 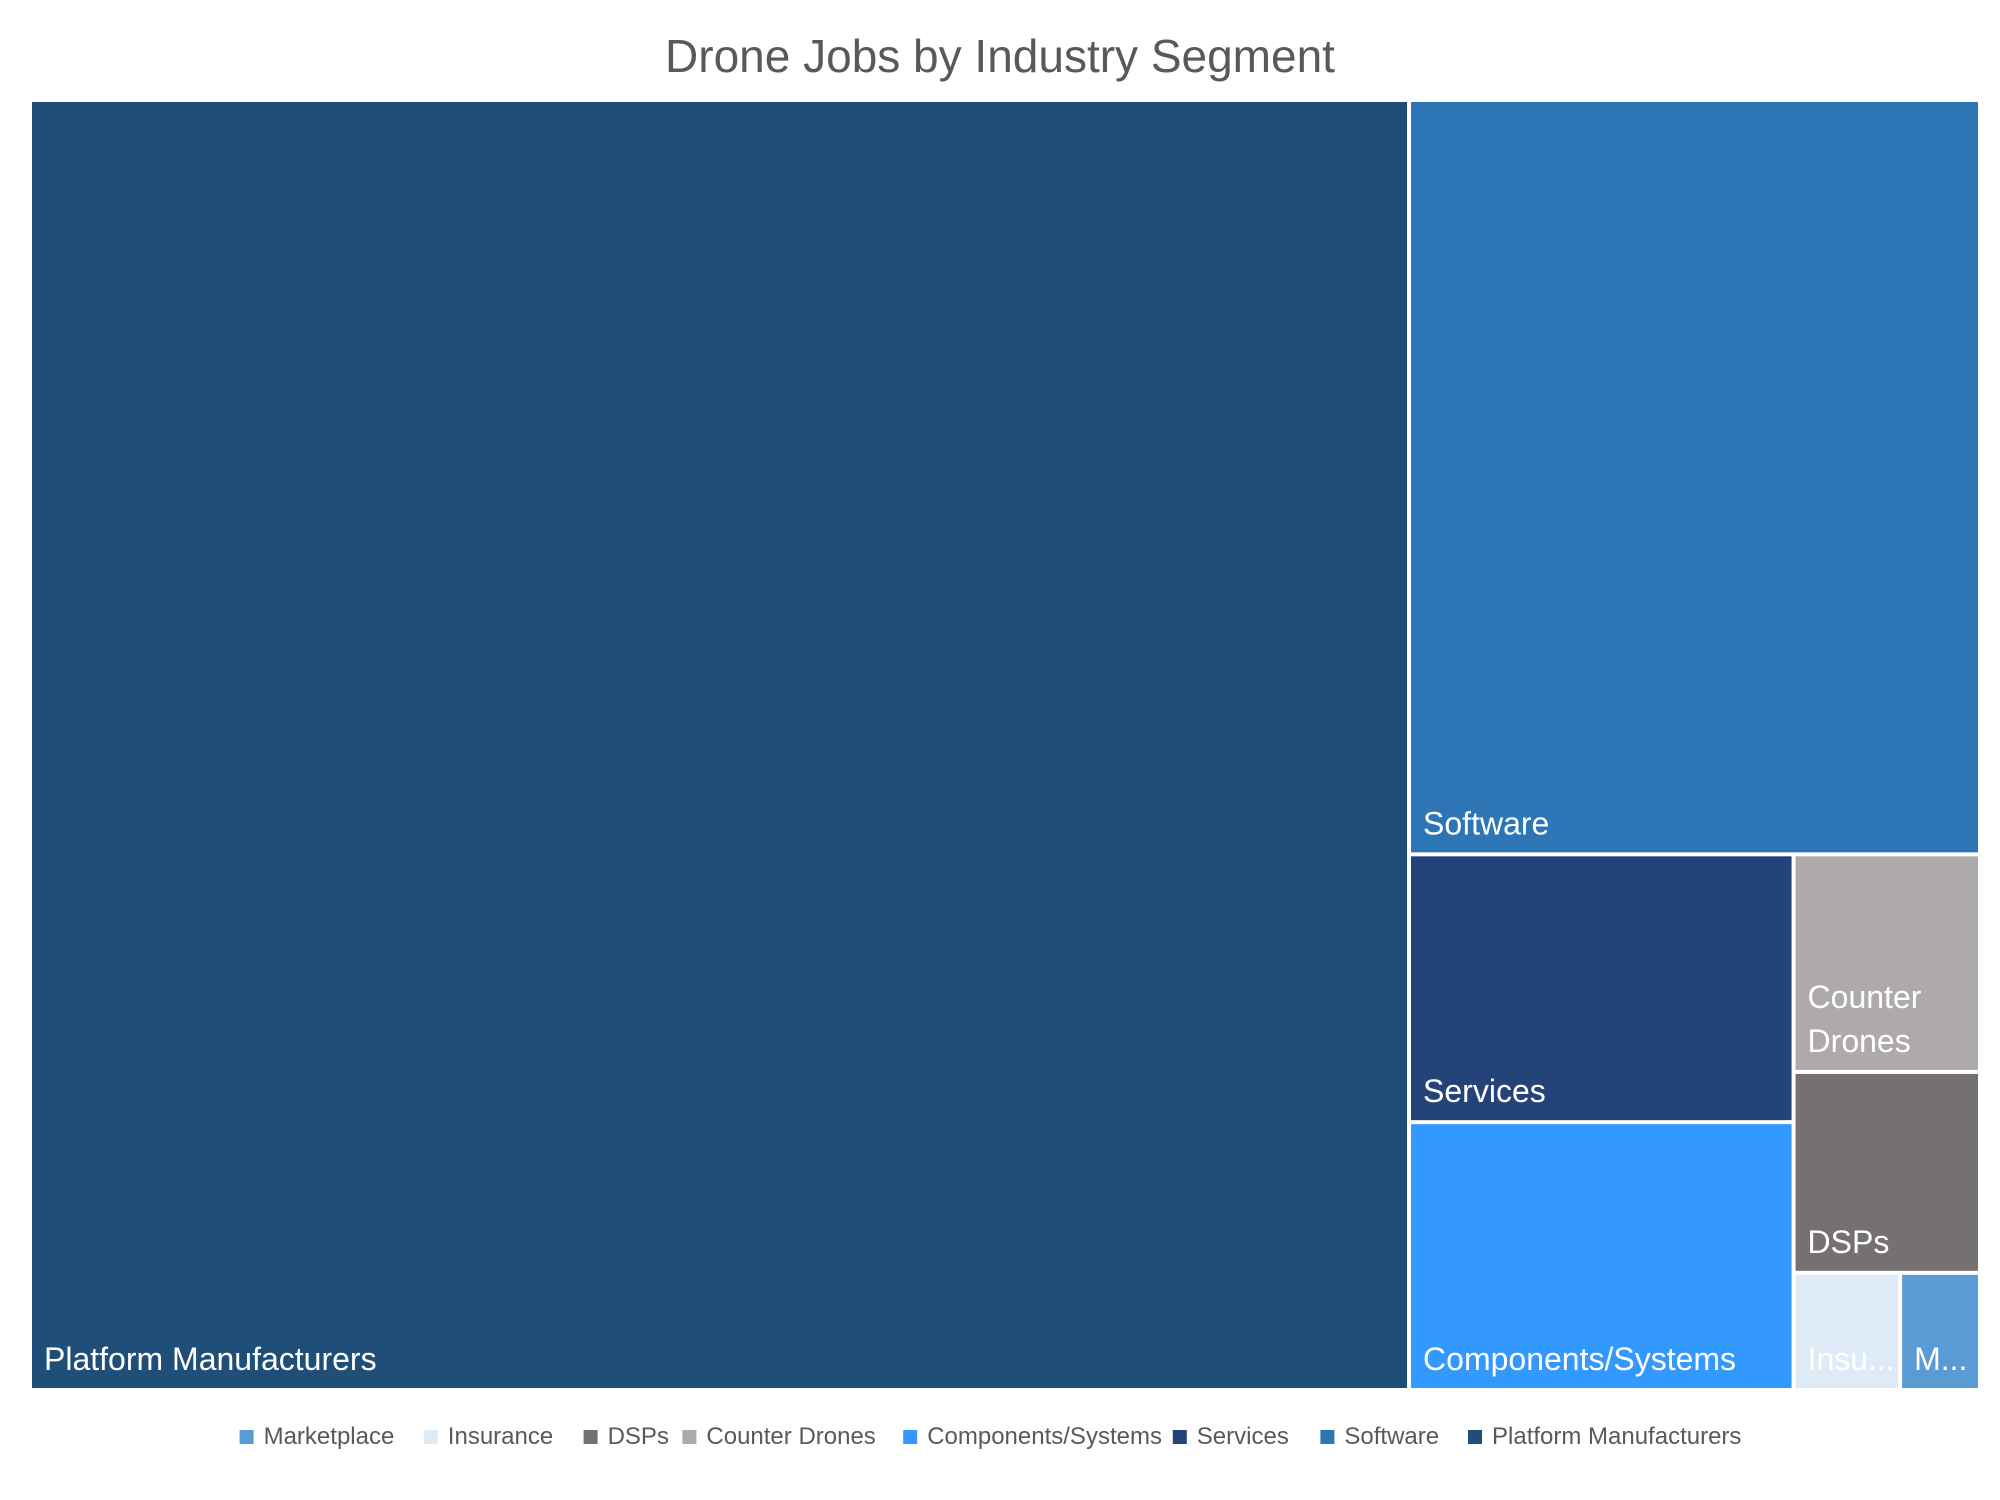 I want to click on legend-label-services: Services, so click(x=1243, y=1436).